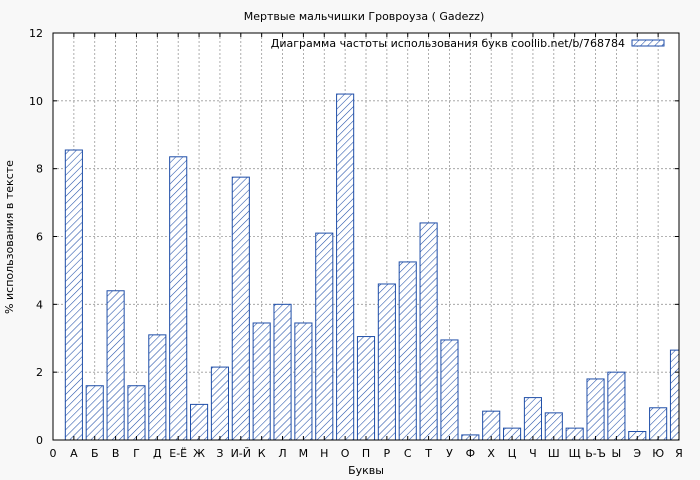 The width and height of the screenshot is (700, 480). I want to click on y-tick-label: 8, so click(39, 169).